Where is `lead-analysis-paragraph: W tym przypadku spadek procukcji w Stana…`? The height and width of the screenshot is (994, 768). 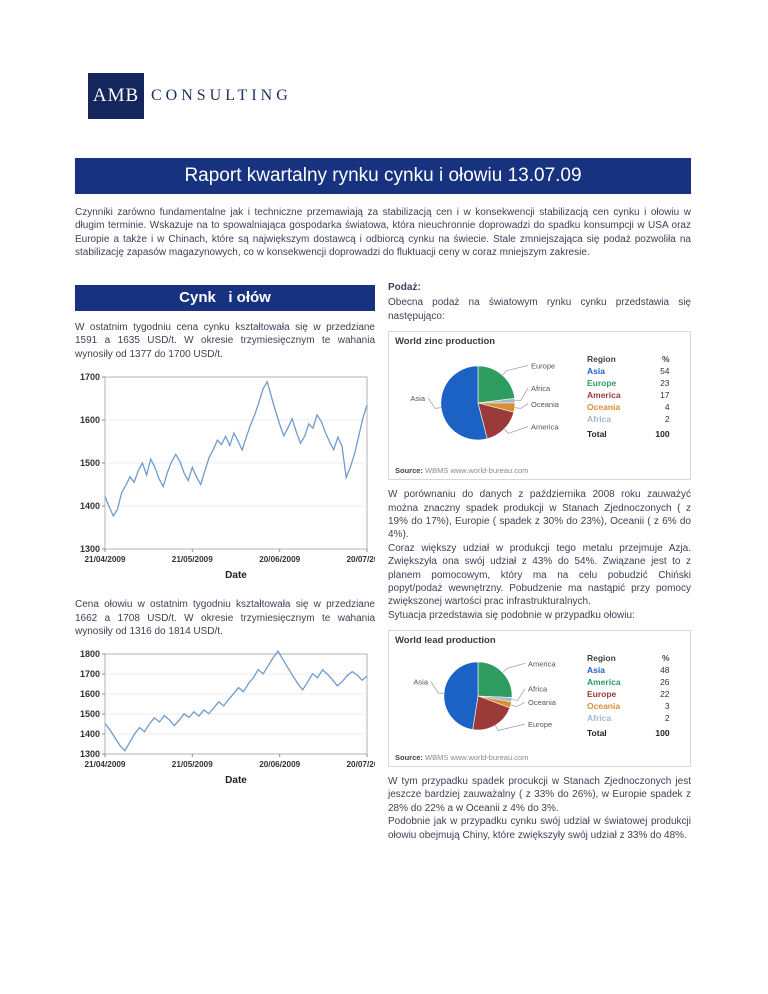 lead-analysis-paragraph: W tym przypadku spadek procukcji w Stana… is located at coordinates (539, 808).